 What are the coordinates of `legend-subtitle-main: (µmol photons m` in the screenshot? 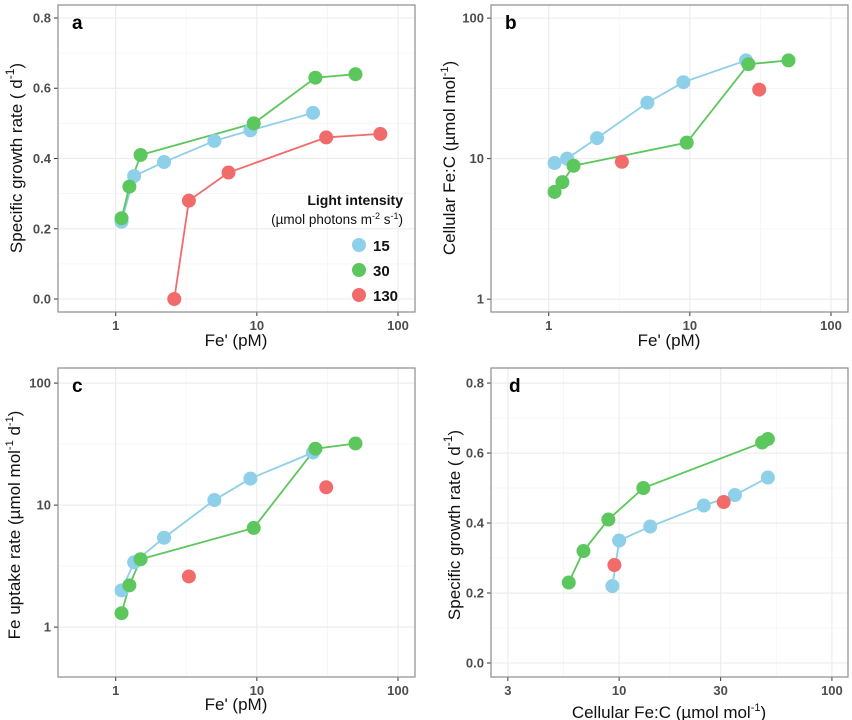 It's located at (321, 219).